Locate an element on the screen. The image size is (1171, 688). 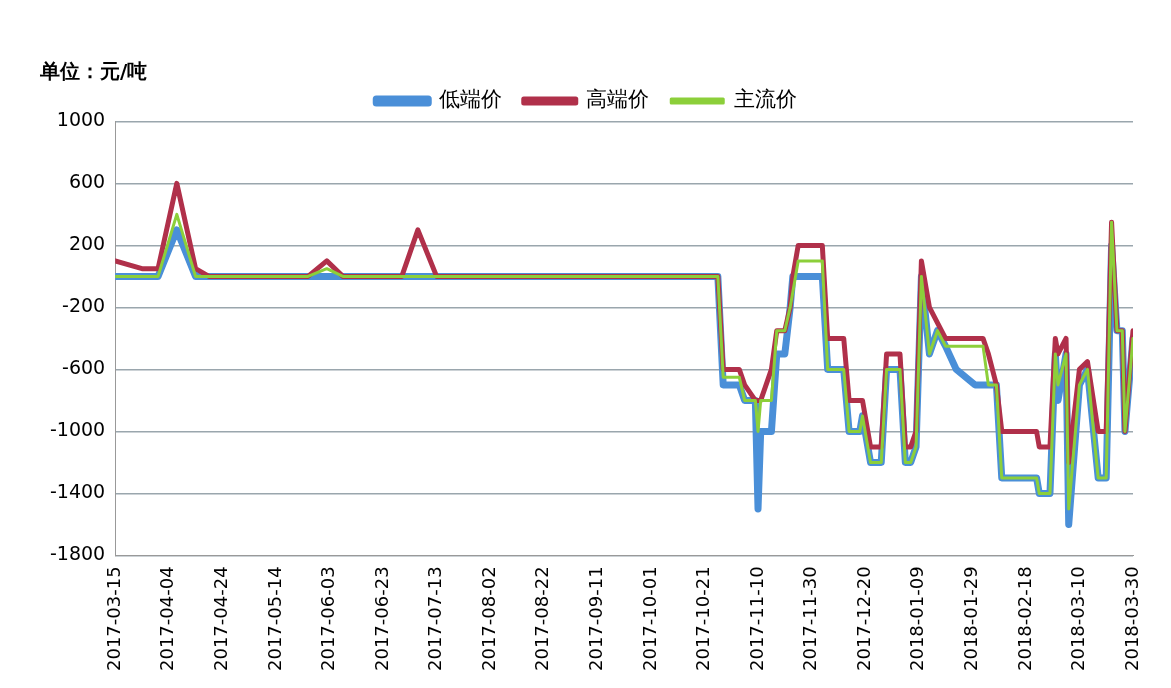
x-tick-label: 2017-06-03 is located at coordinates (328, 618).